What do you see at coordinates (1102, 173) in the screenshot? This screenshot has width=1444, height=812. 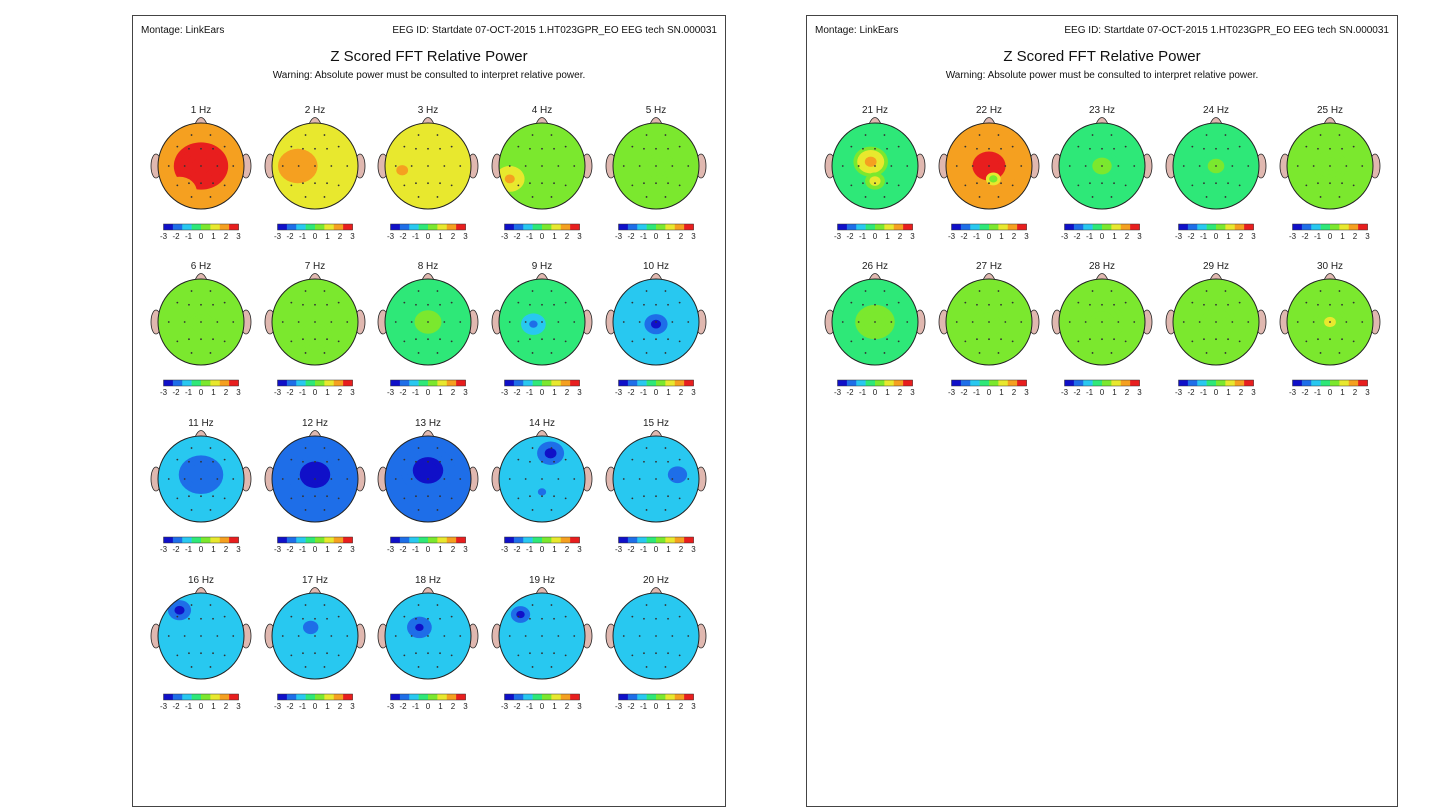 I see `topomap-23hz: 23 Hz -3 -2 -1 0 1 2 3` at bounding box center [1102, 173].